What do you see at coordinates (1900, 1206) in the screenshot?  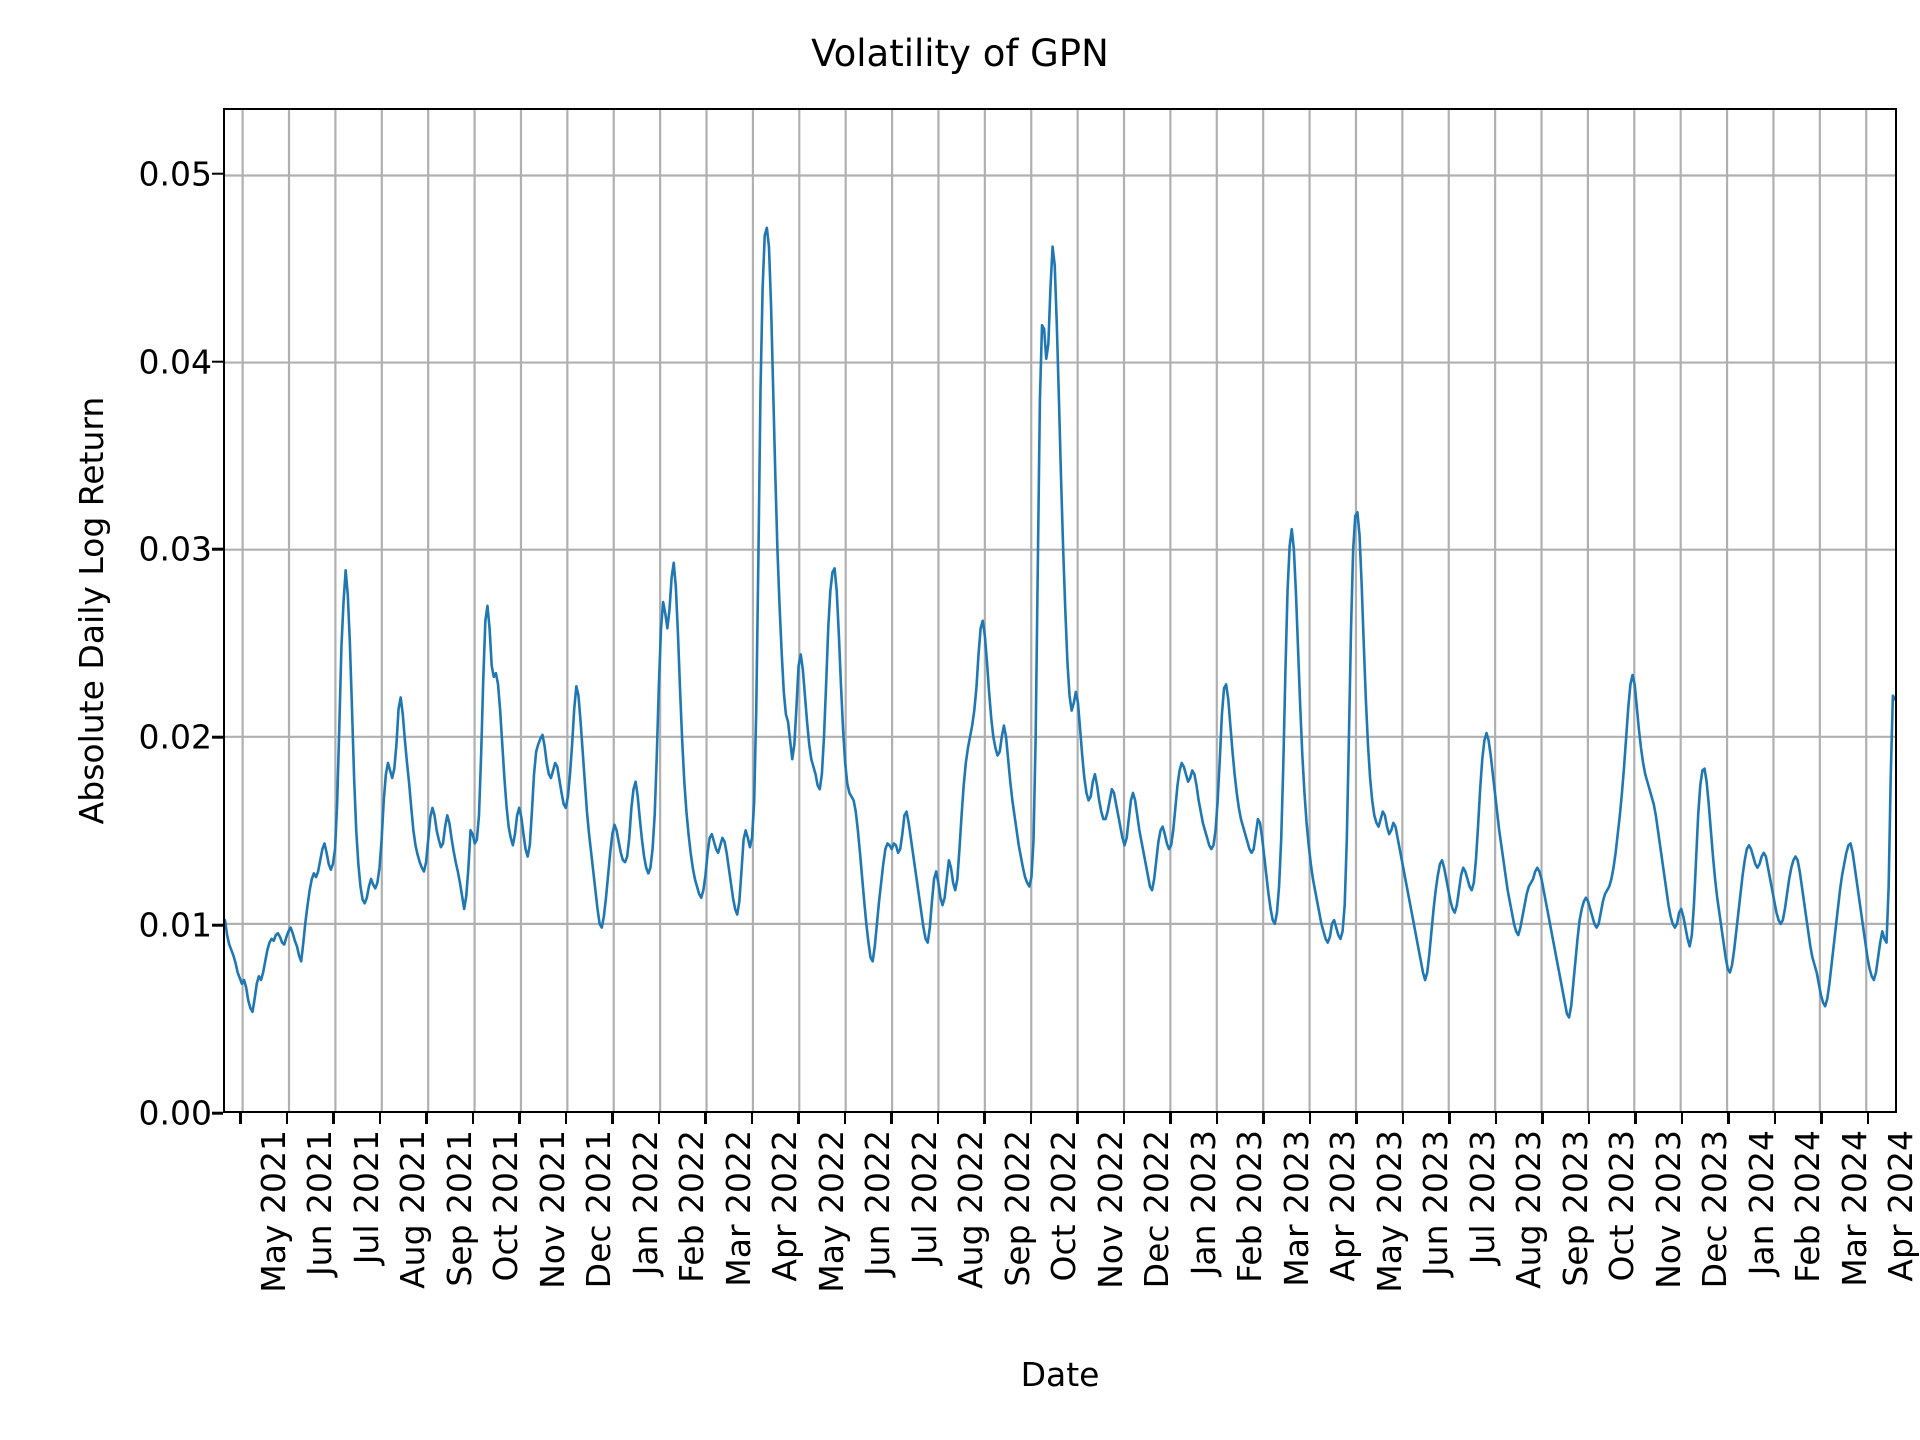 I see `x-tick-label: Apr 2024` at bounding box center [1900, 1206].